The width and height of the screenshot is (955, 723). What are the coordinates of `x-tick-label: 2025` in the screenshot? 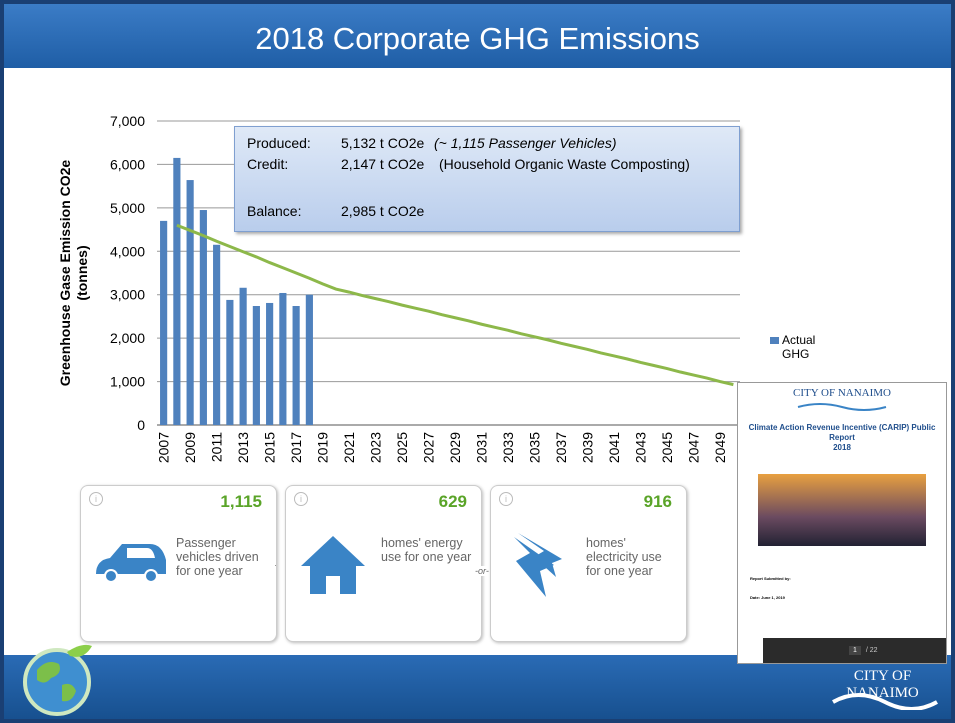 It's located at (402, 447).